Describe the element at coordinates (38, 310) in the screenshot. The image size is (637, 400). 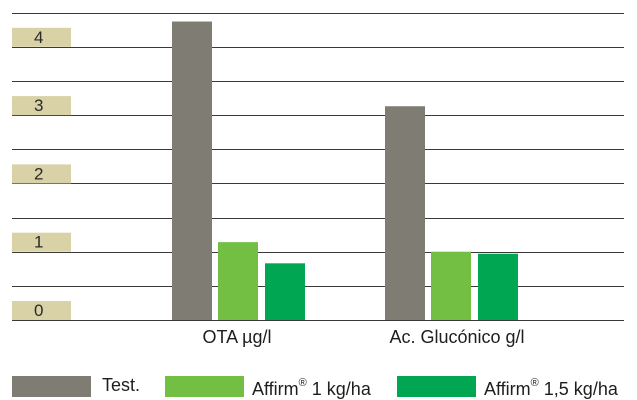
I see `y-tick-label-0: 0` at that location.